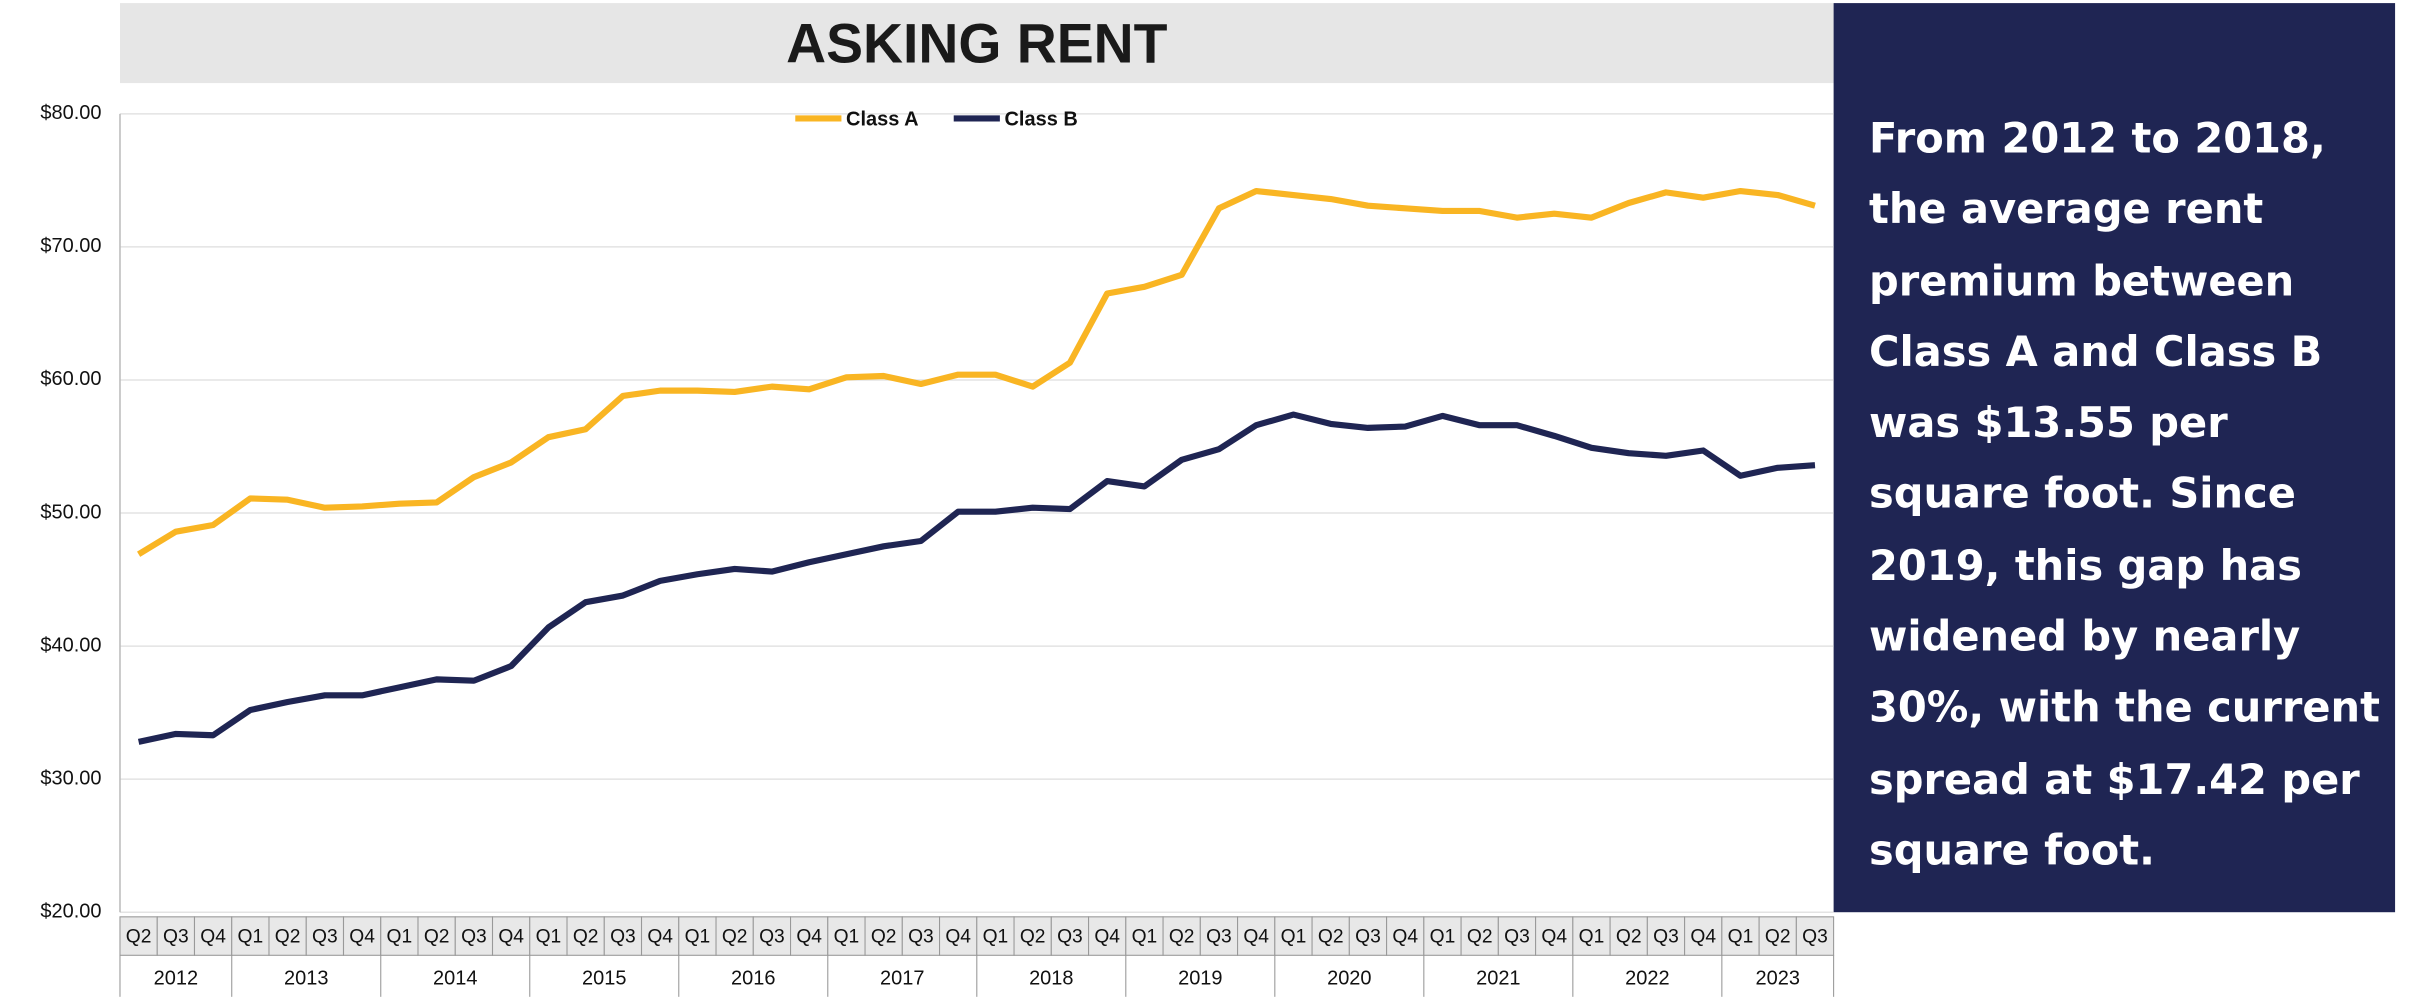  What do you see at coordinates (1349, 978) in the screenshot?
I see `year-label: 2020` at bounding box center [1349, 978].